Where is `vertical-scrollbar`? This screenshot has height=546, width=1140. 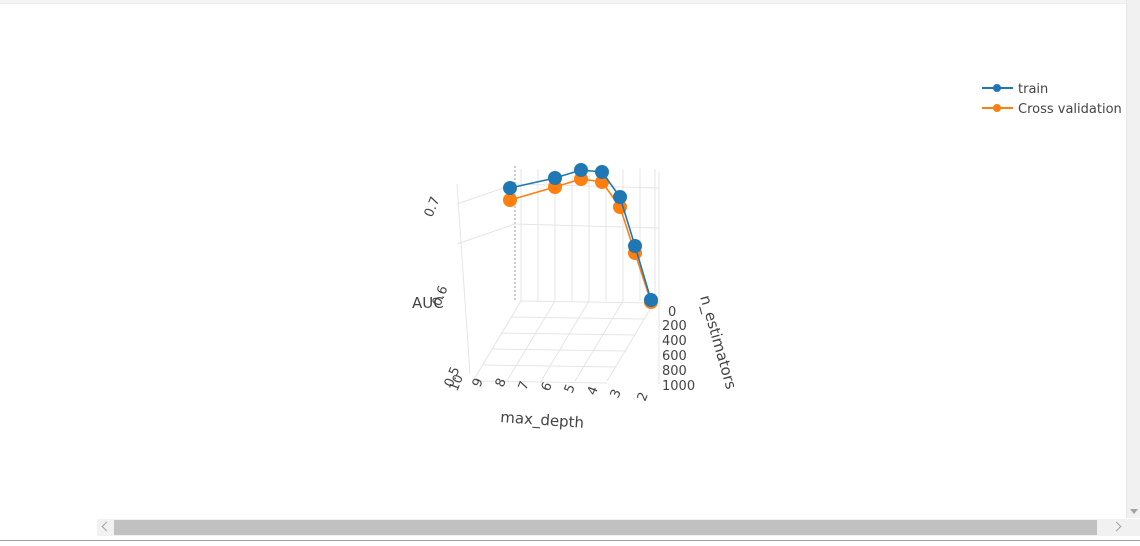
vertical-scrollbar is located at coordinates (1133, 259).